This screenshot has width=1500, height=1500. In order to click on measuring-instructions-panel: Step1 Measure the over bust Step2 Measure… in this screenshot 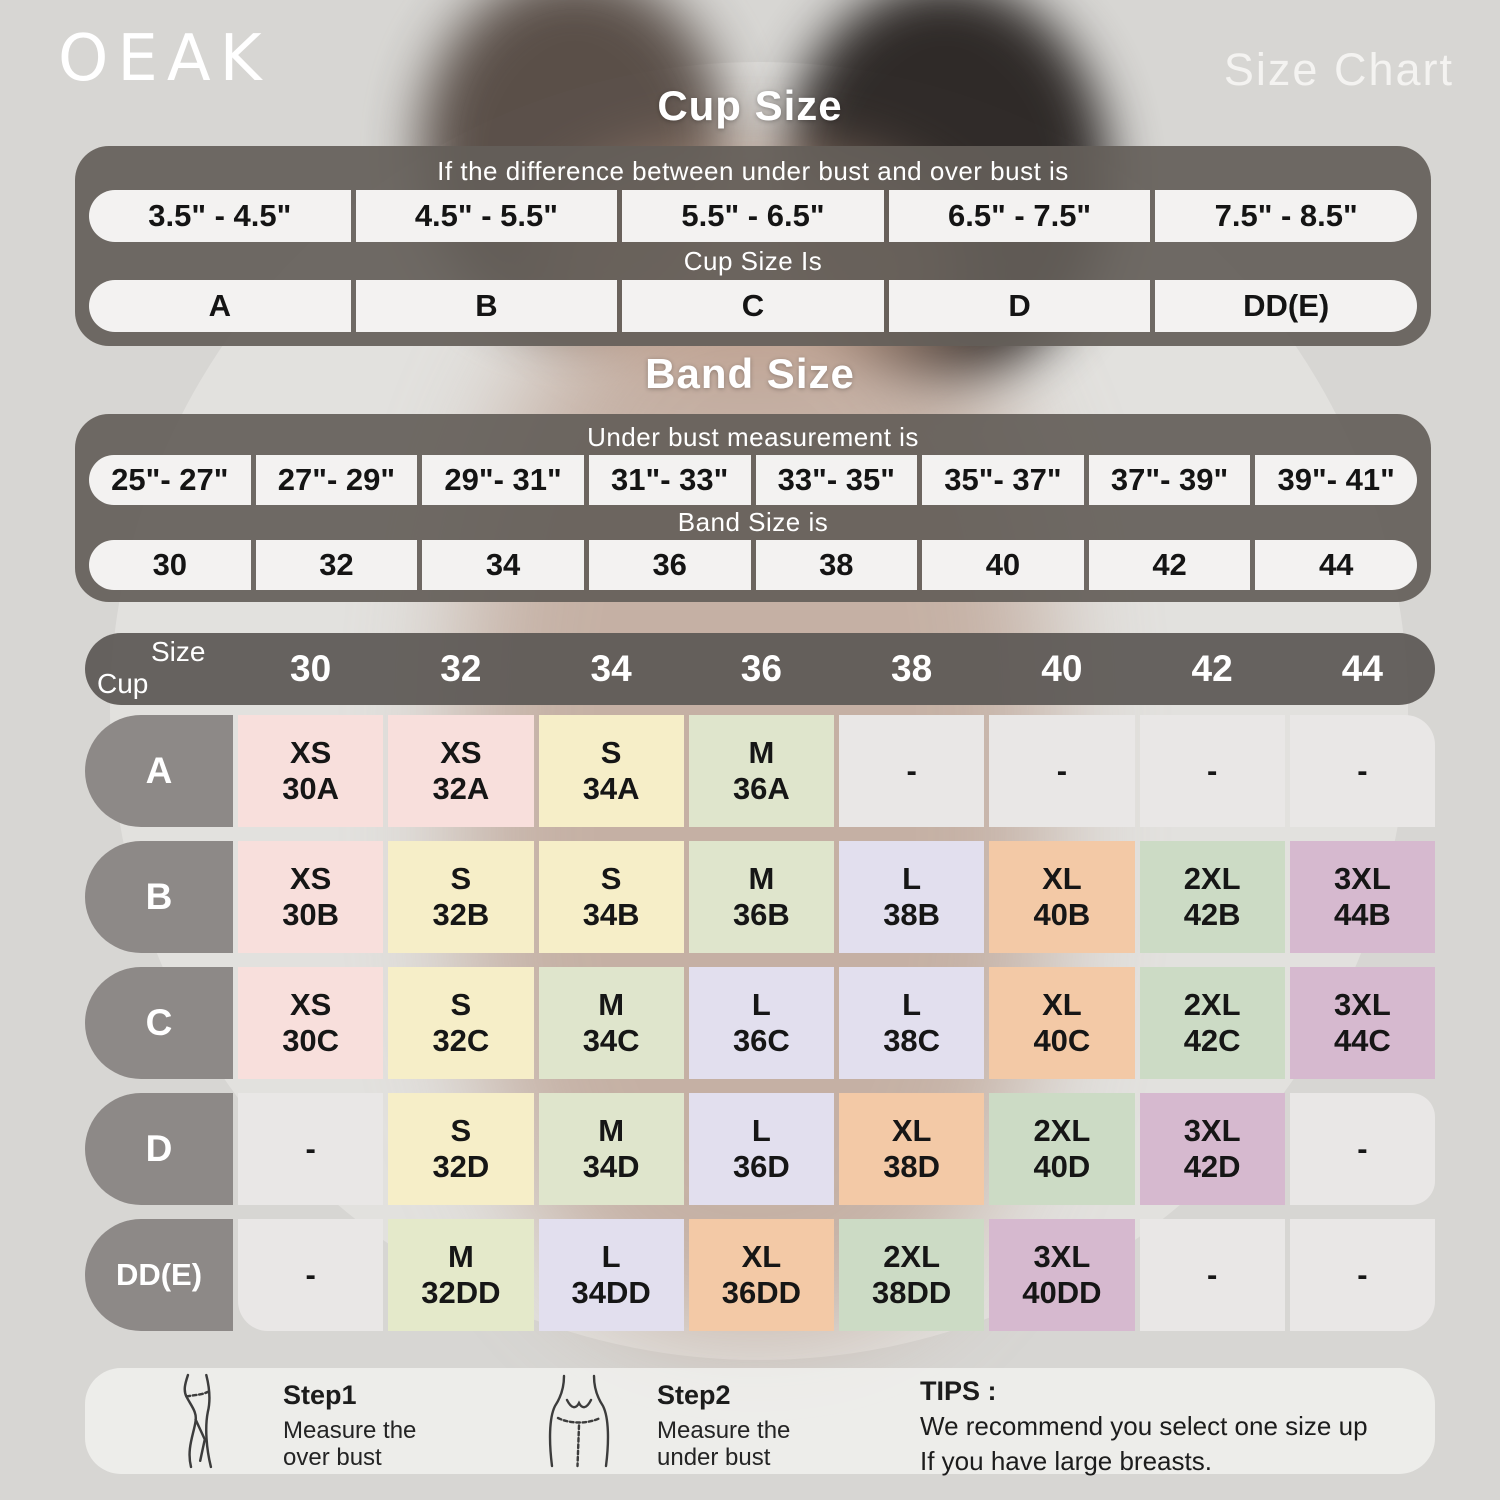, I will do `click(760, 1422)`.